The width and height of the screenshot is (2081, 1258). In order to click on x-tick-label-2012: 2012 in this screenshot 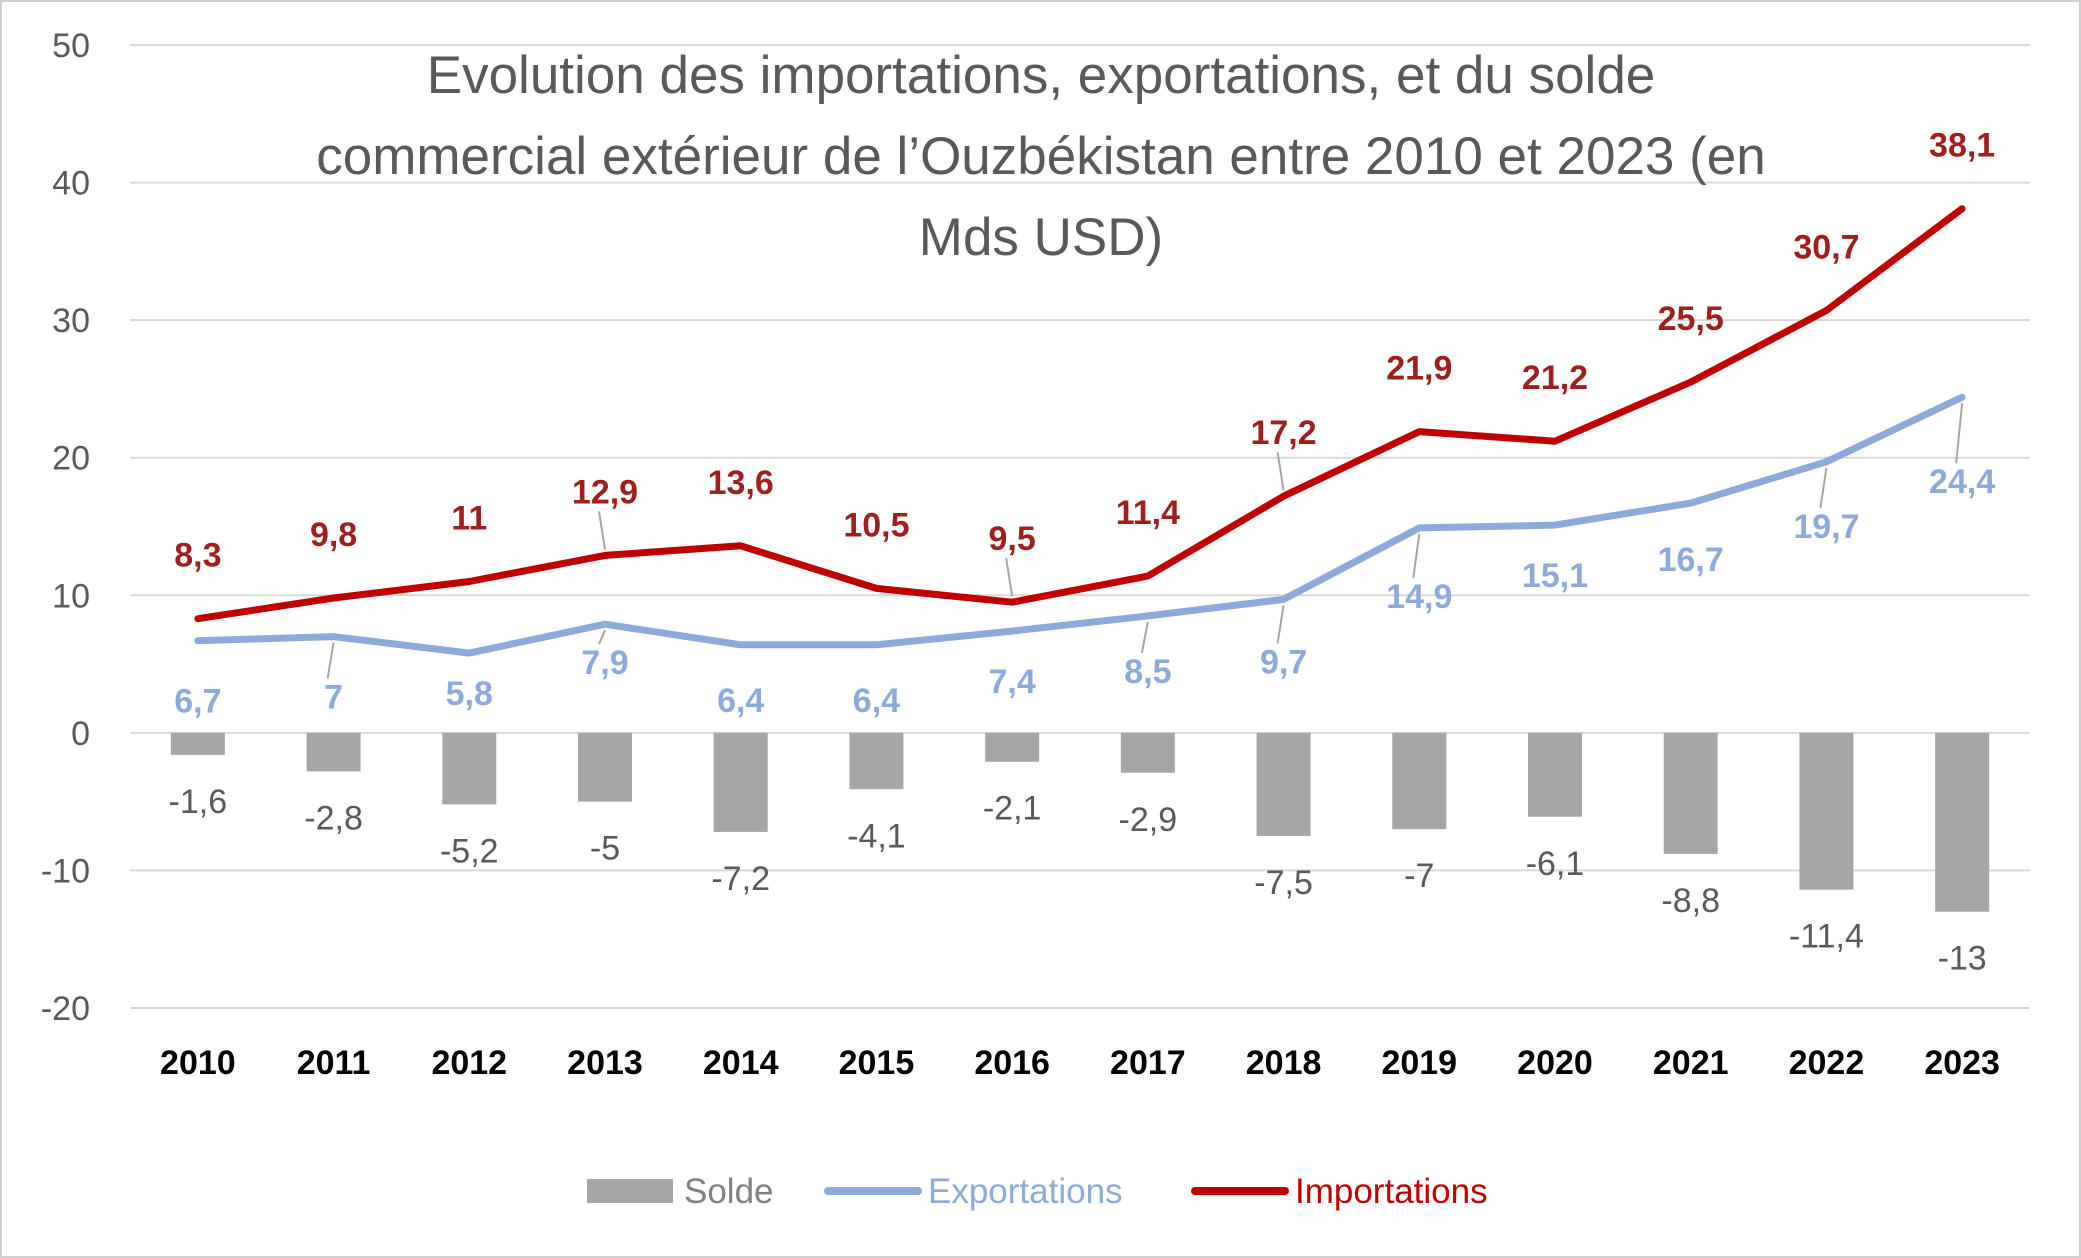, I will do `click(469, 1063)`.